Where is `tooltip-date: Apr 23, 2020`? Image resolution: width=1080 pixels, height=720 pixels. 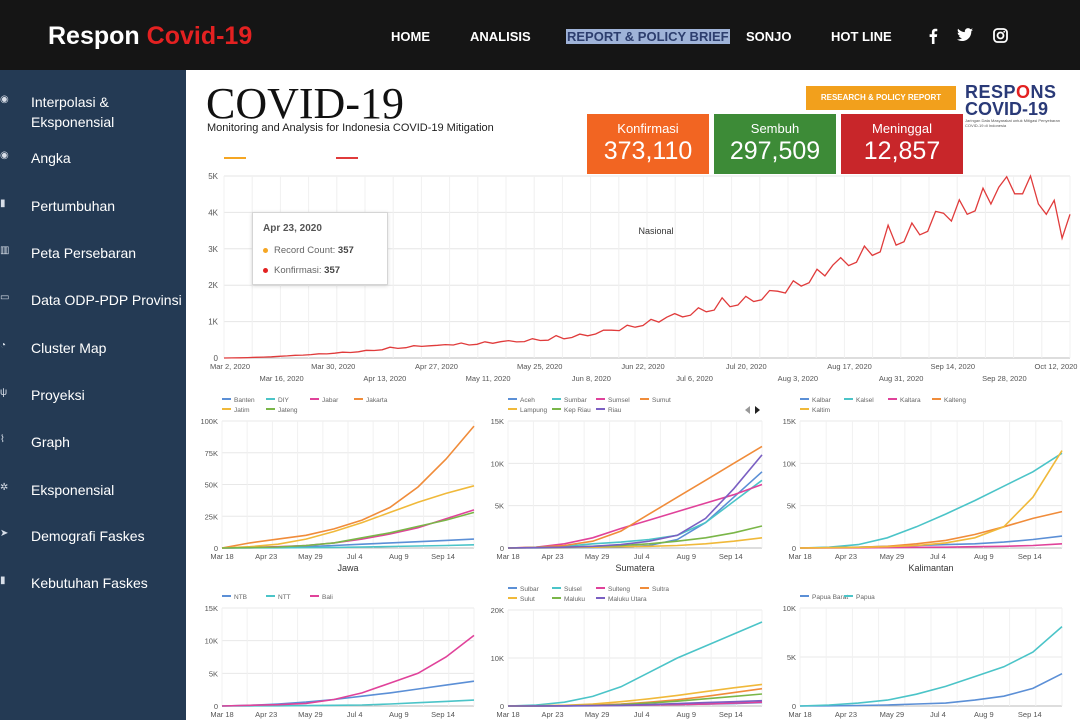
tooltip-date: Apr 23, 2020 is located at coordinates (292, 228).